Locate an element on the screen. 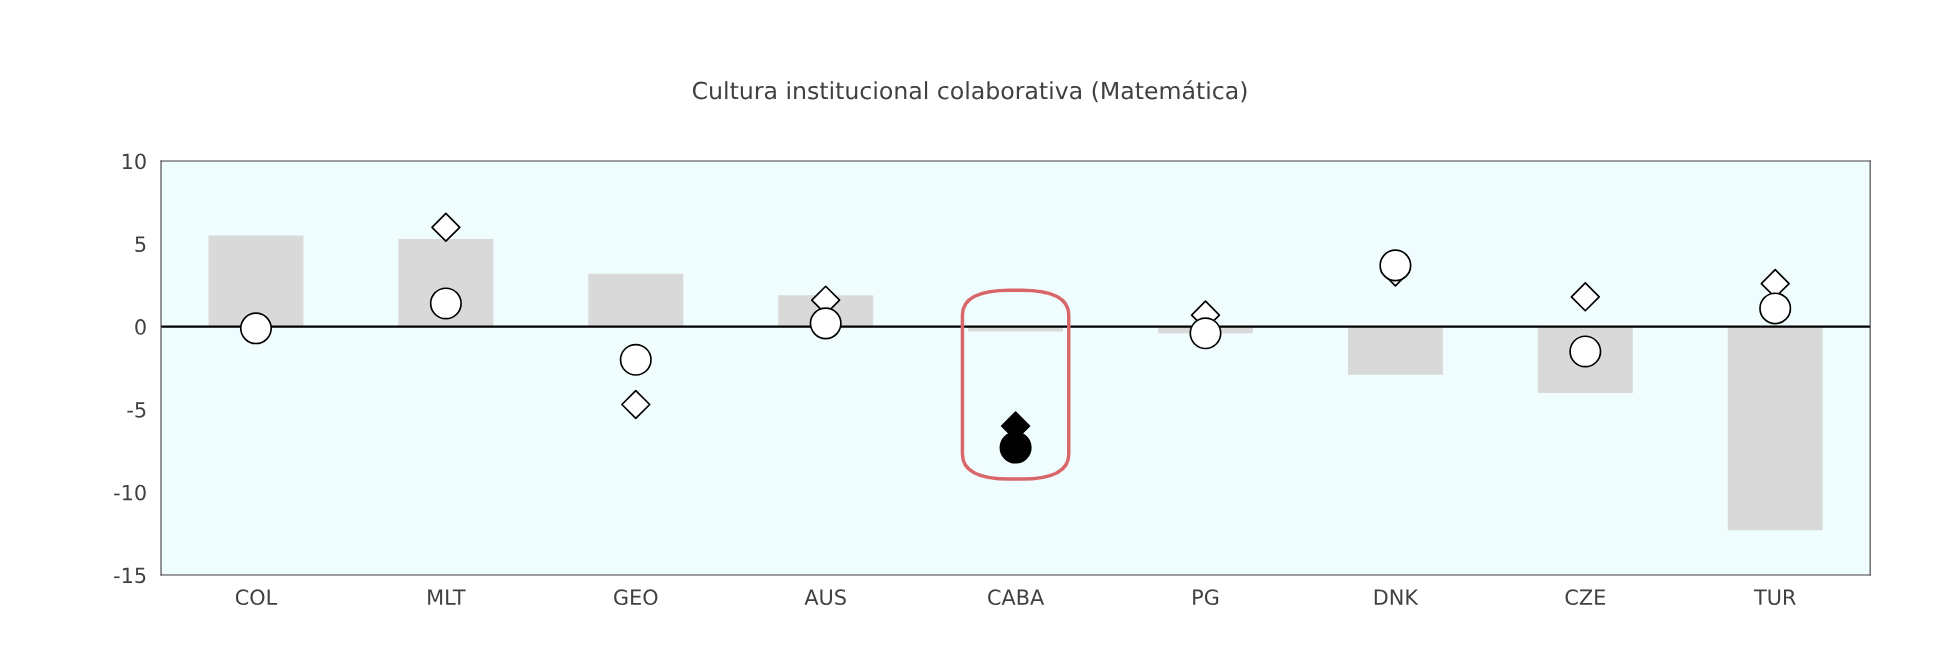 The image size is (1940, 652). y-tick-label: -10 is located at coordinates (130, 492).